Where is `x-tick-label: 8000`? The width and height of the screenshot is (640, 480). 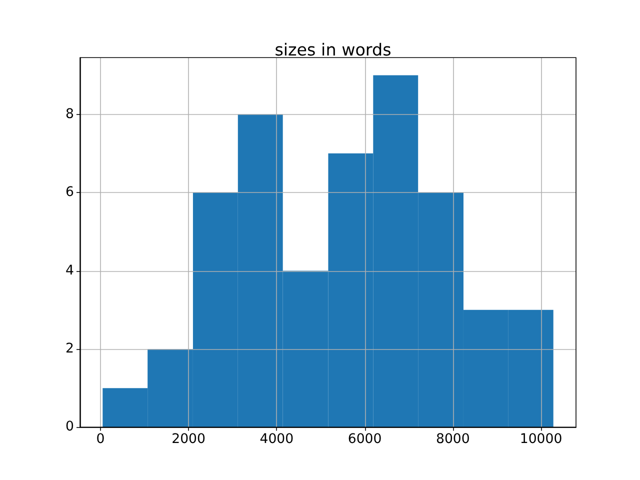
x-tick-label: 8000 is located at coordinates (453, 440).